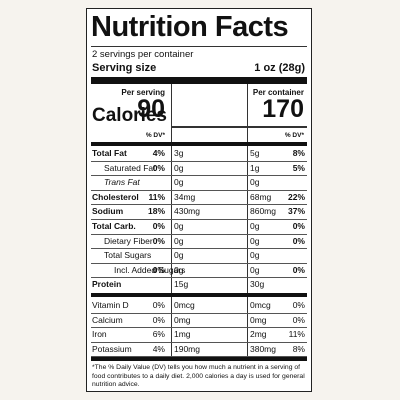  Describe the element at coordinates (296, 196) in the screenshot. I see `daily-value: 22%` at that location.